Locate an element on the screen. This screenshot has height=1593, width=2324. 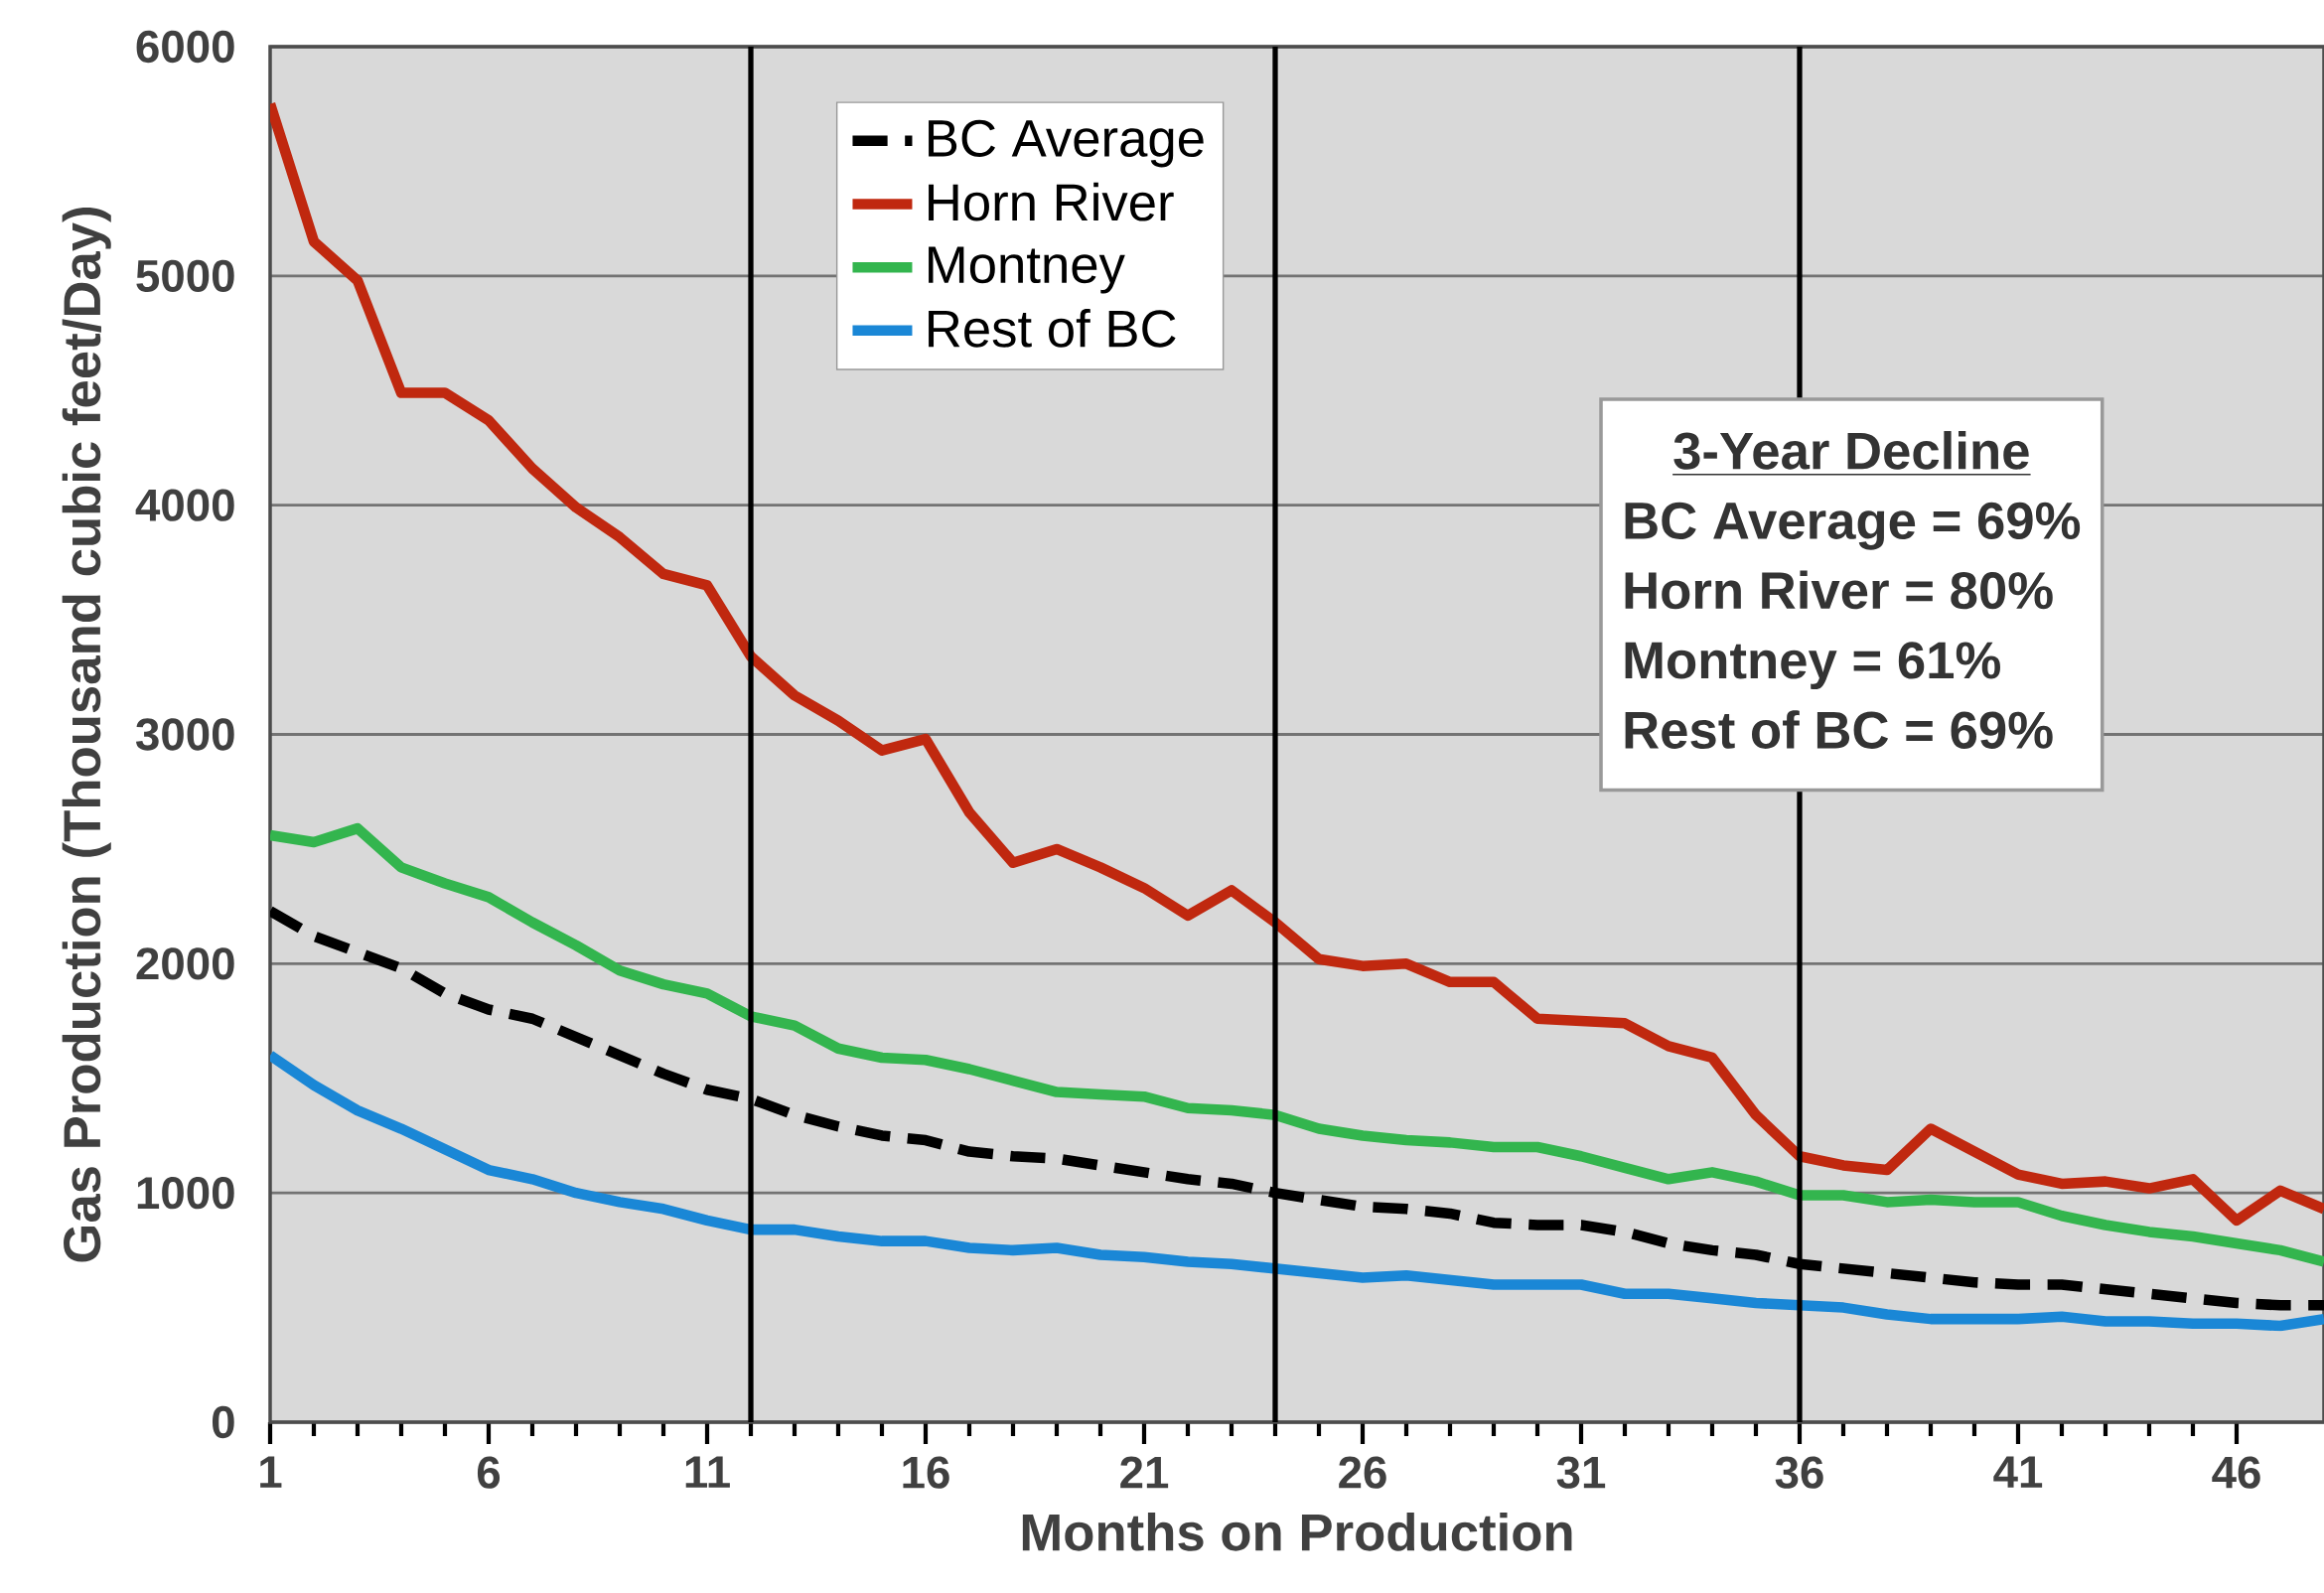
x-tick-label: 6 is located at coordinates (489, 1473).